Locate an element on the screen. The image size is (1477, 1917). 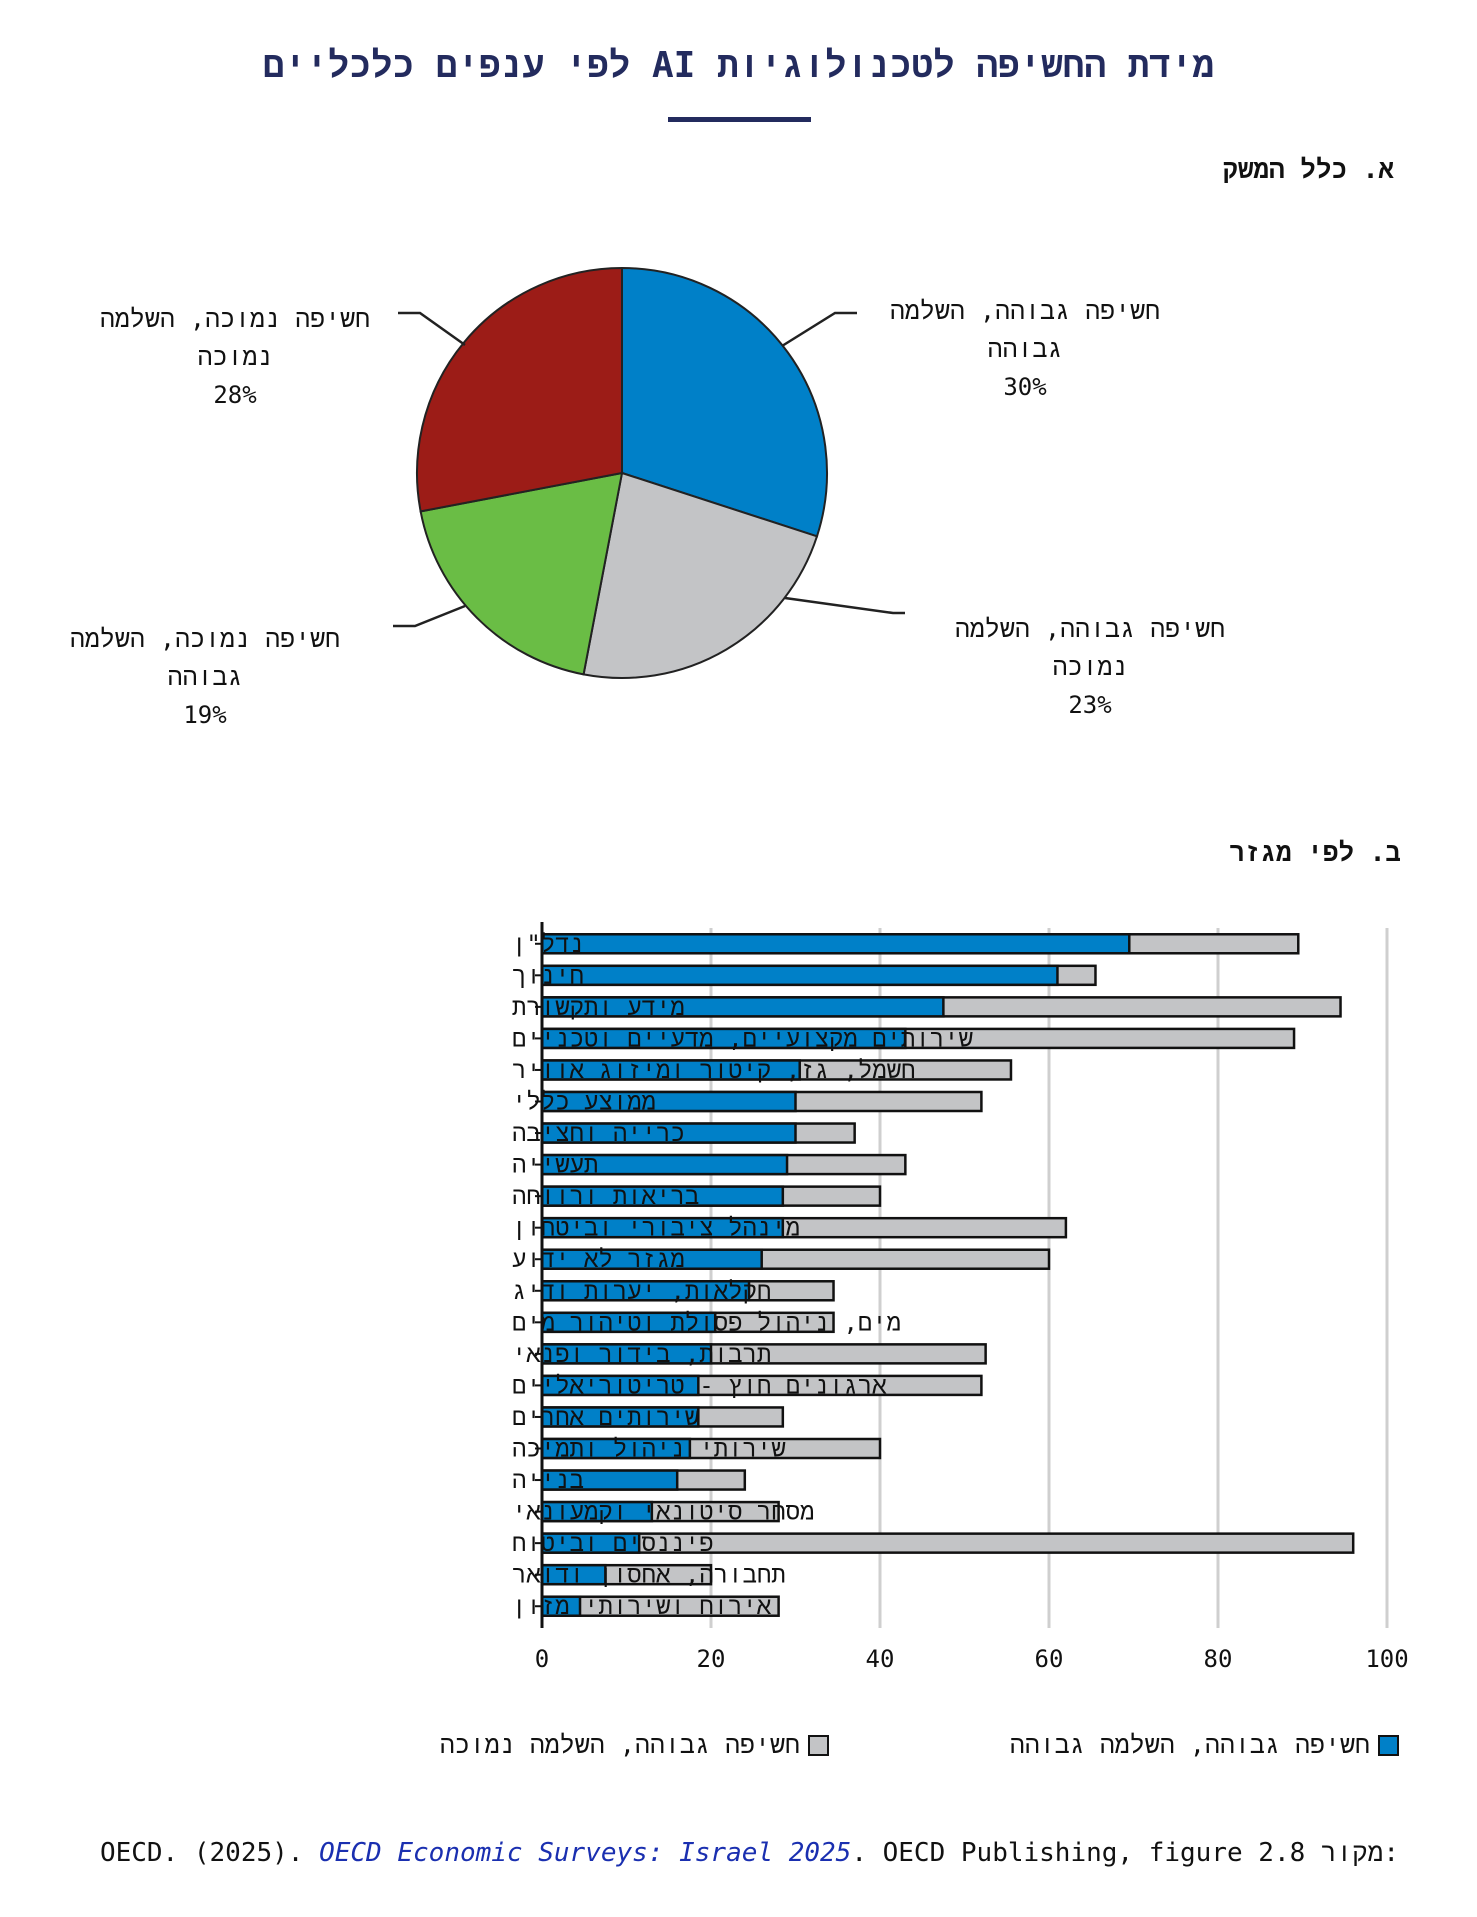
x-tick-label: 20 is located at coordinates (711, 1659).